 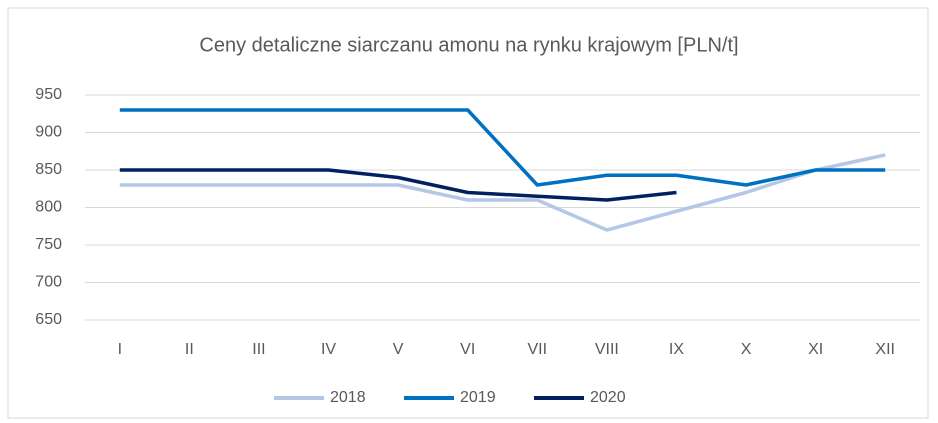 I want to click on x-tick-label: XI, so click(x=815, y=349).